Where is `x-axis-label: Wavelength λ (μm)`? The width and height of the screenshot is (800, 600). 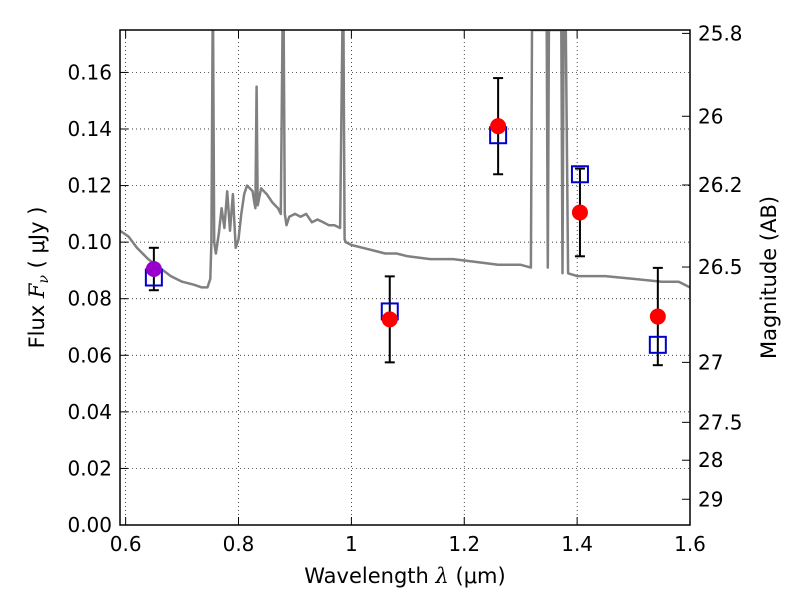
x-axis-label: Wavelength λ (μm) is located at coordinates (404, 576).